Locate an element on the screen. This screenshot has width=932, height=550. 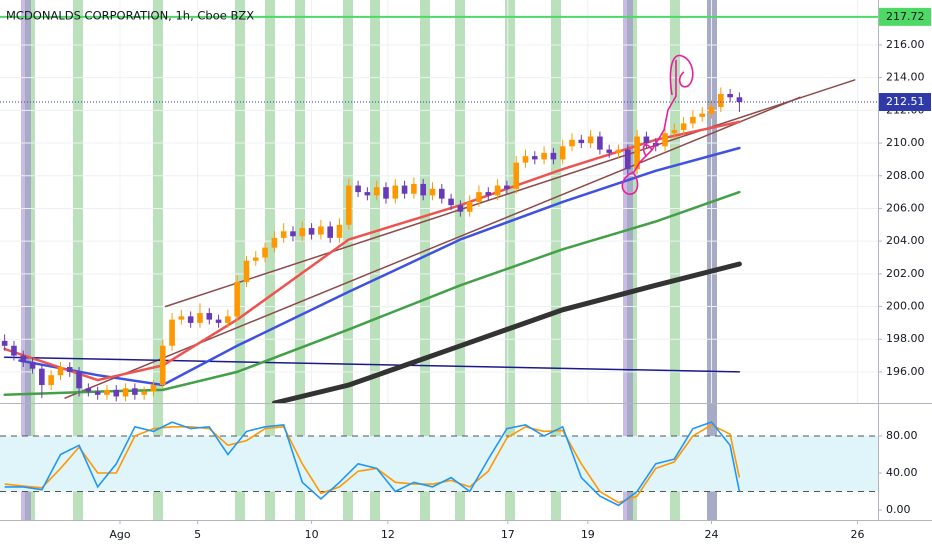
x-tick-label: 17 is located at coordinates (508, 534).